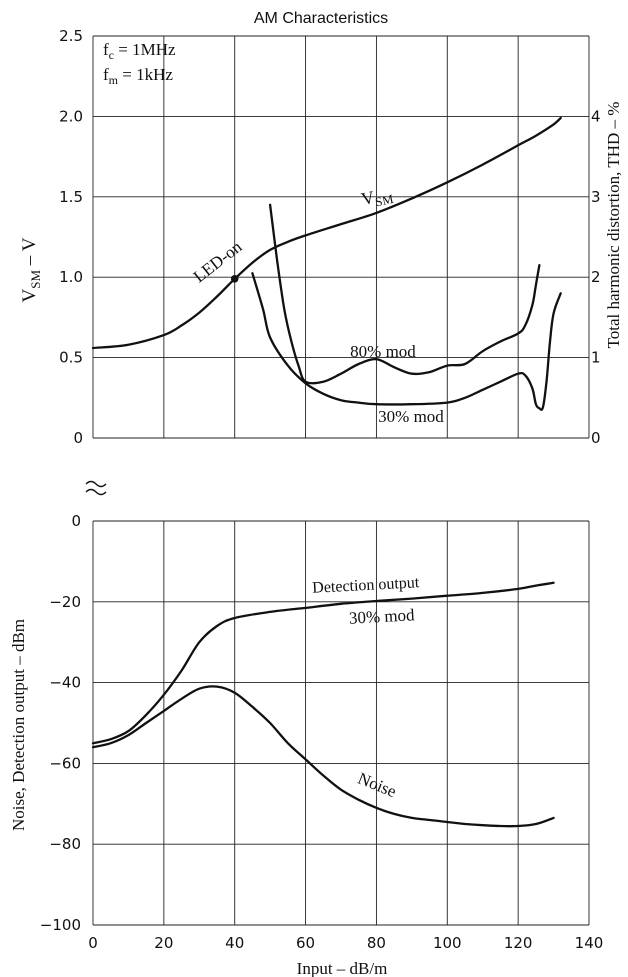 The height and width of the screenshot is (977, 628). Describe the element at coordinates (71, 116) in the screenshot. I see `left-upper-tick-label: 2.0` at that location.